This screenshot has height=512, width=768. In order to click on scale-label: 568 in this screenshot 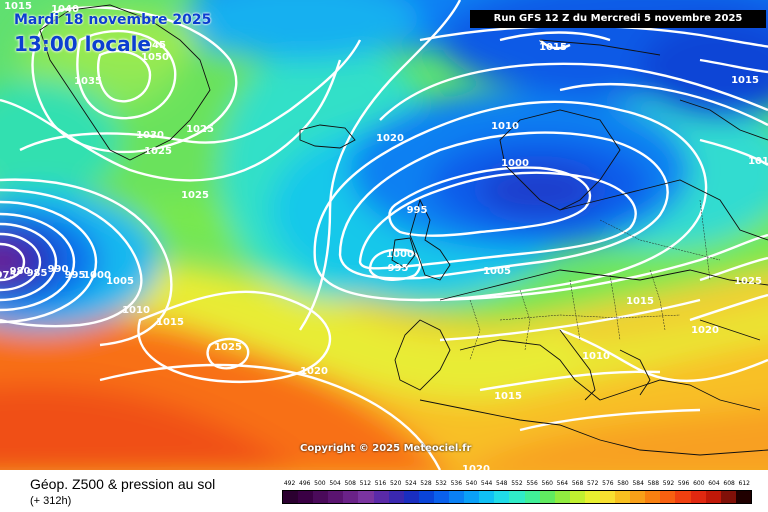, I will do `click(577, 483)`.